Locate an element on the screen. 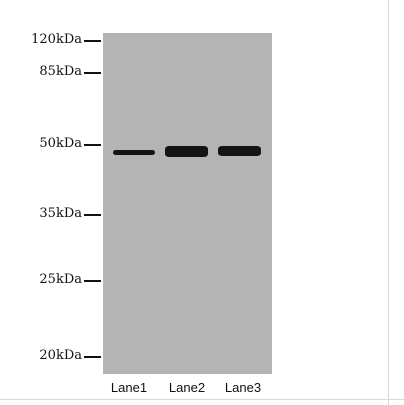 The width and height of the screenshot is (404, 405). marker-label: 25kDa is located at coordinates (60, 279).